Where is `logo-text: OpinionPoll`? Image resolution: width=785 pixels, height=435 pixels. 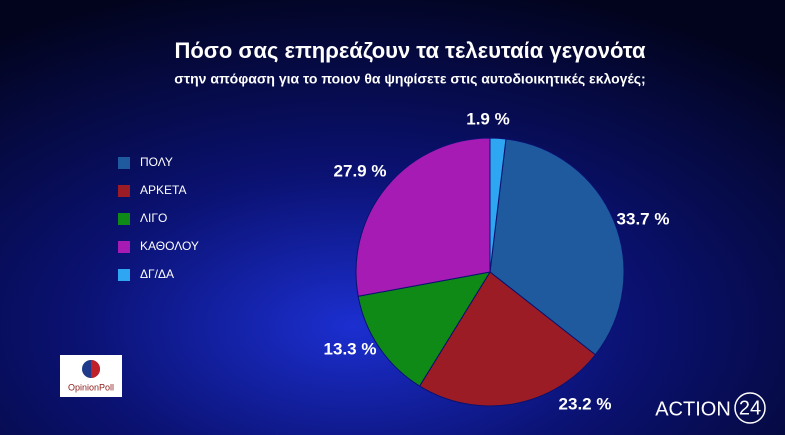
logo-text: OpinionPoll is located at coordinates (91, 387).